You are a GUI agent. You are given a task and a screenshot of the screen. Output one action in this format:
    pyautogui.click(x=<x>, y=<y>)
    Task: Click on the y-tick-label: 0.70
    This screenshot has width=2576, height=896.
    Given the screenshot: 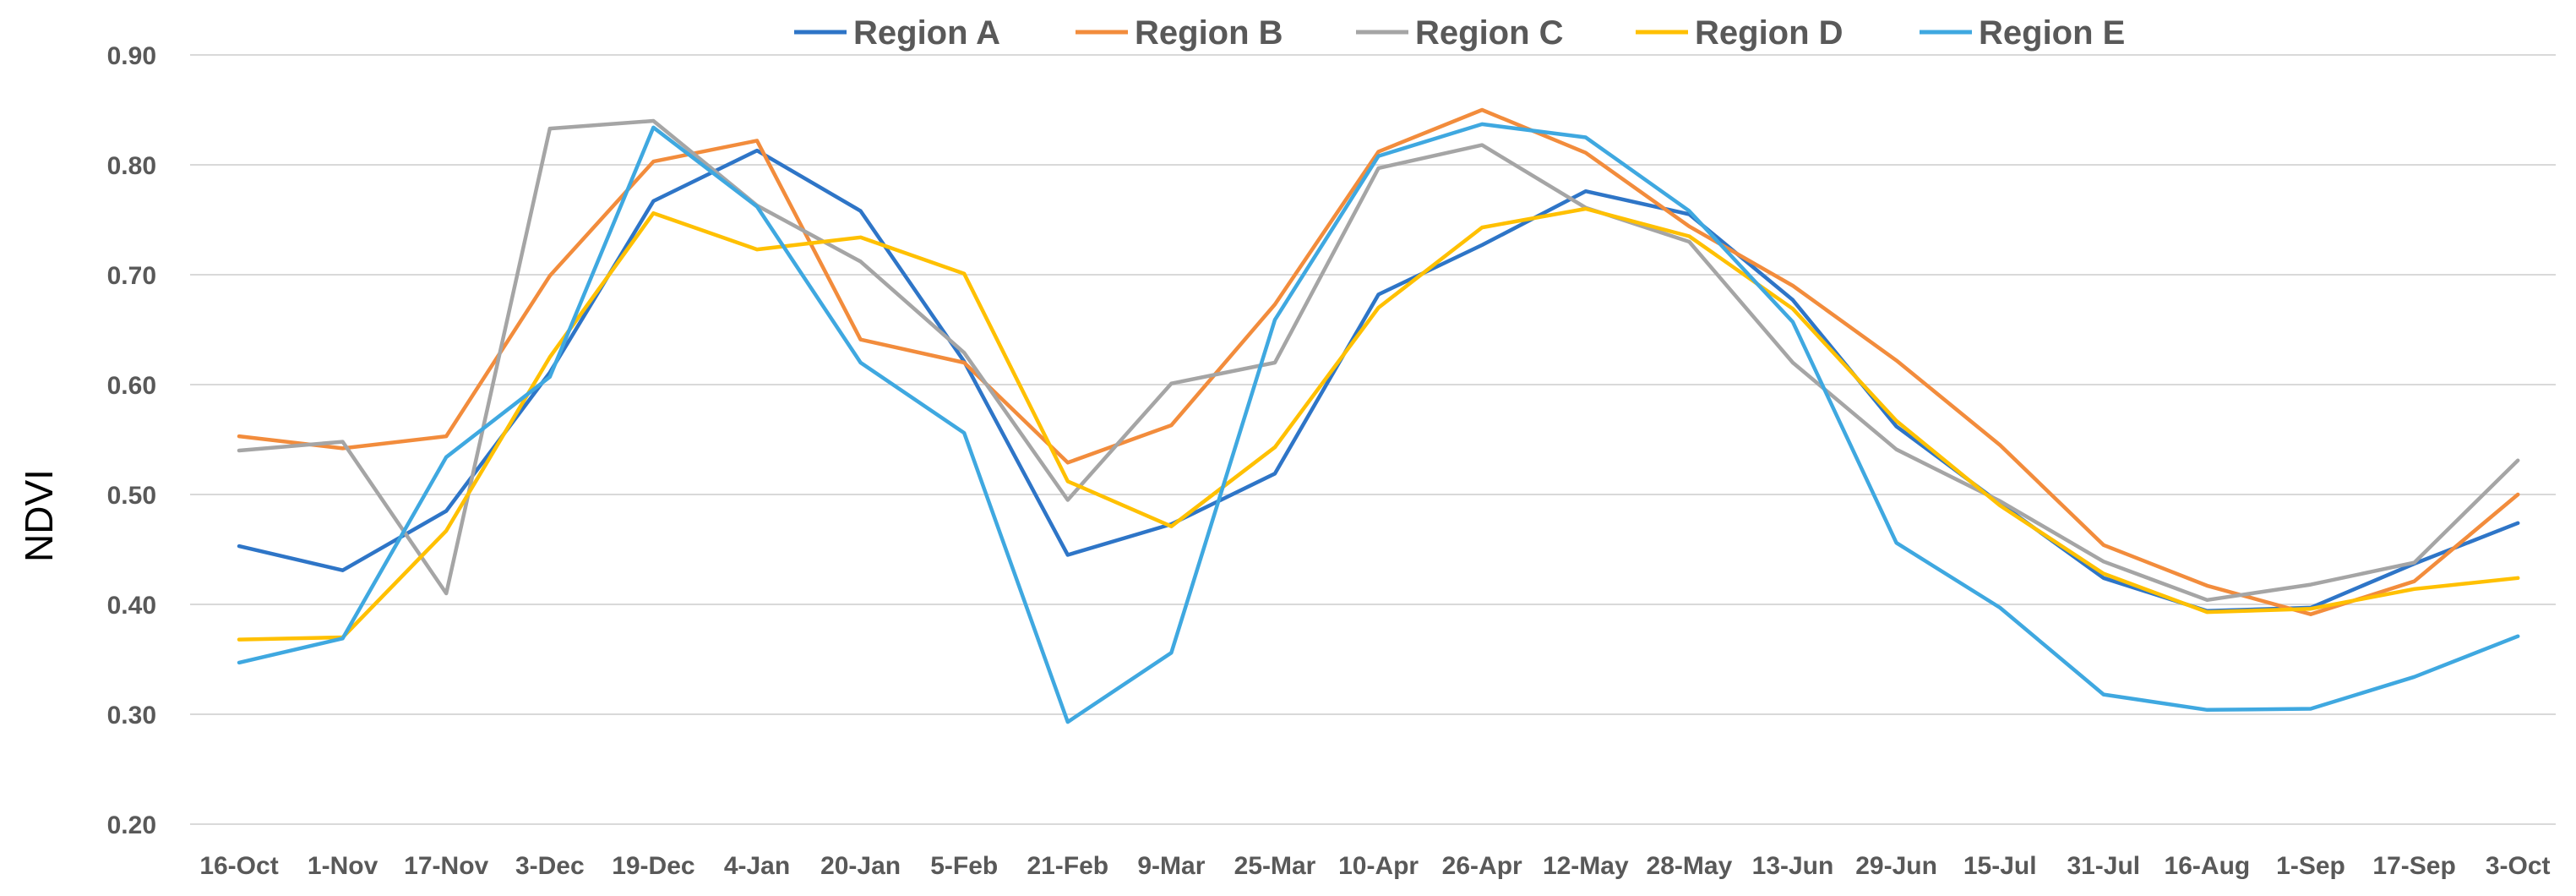 What is the action you would take?
    pyautogui.click(x=131, y=276)
    